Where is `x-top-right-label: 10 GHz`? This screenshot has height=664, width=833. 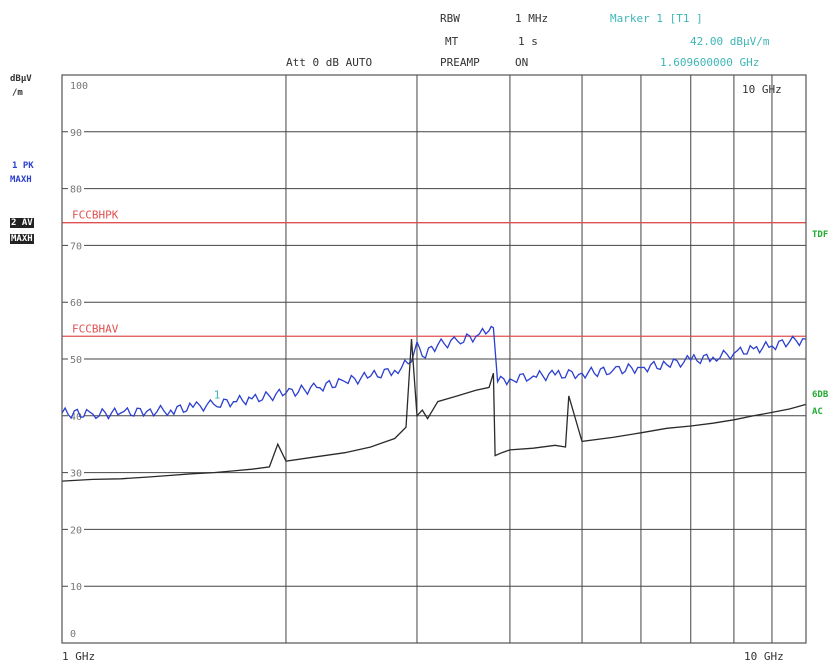
x-top-right-label: 10 GHz is located at coordinates (762, 89).